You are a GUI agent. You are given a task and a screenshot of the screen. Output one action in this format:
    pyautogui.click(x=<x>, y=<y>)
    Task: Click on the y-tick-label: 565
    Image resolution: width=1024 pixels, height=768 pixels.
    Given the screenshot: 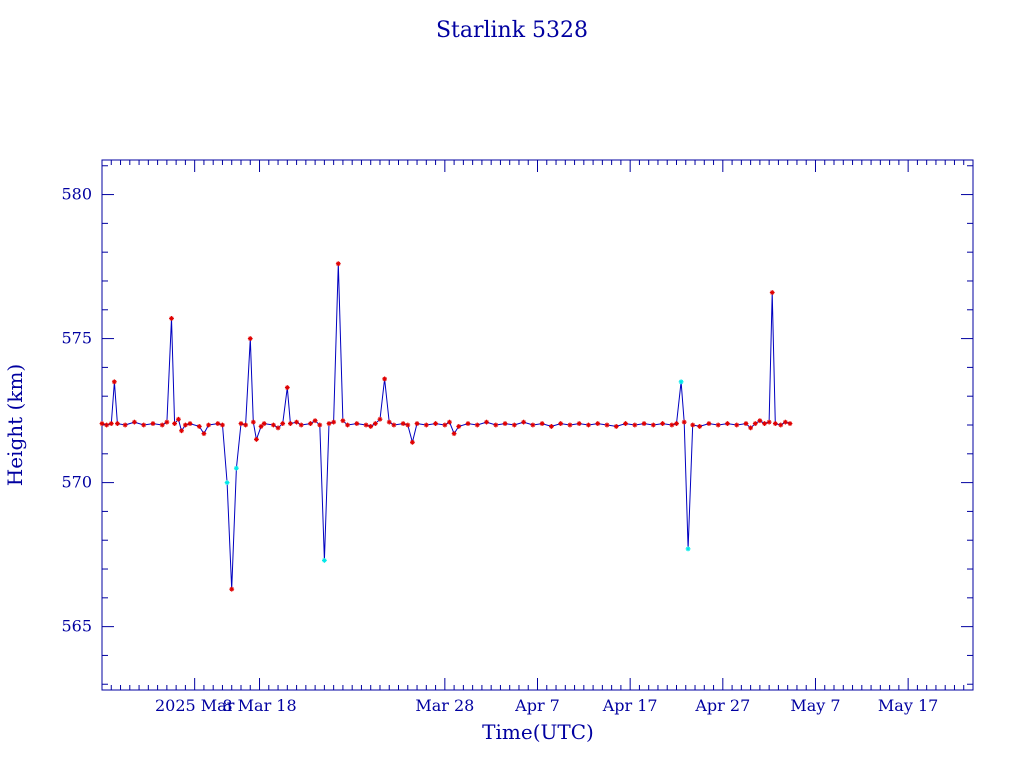 What is the action you would take?
    pyautogui.click(x=76, y=626)
    